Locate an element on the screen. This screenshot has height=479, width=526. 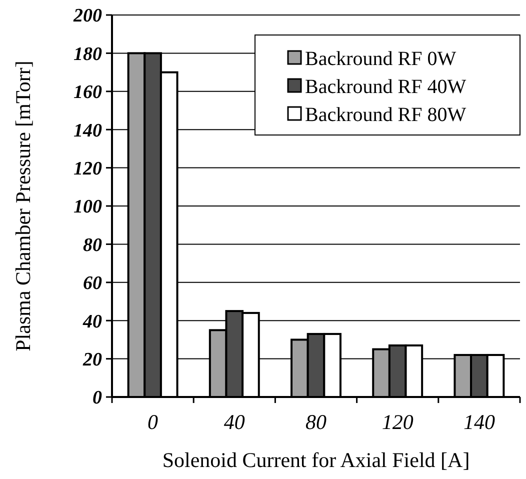
legend-label: Backround RF 0W is located at coordinates (380, 59).